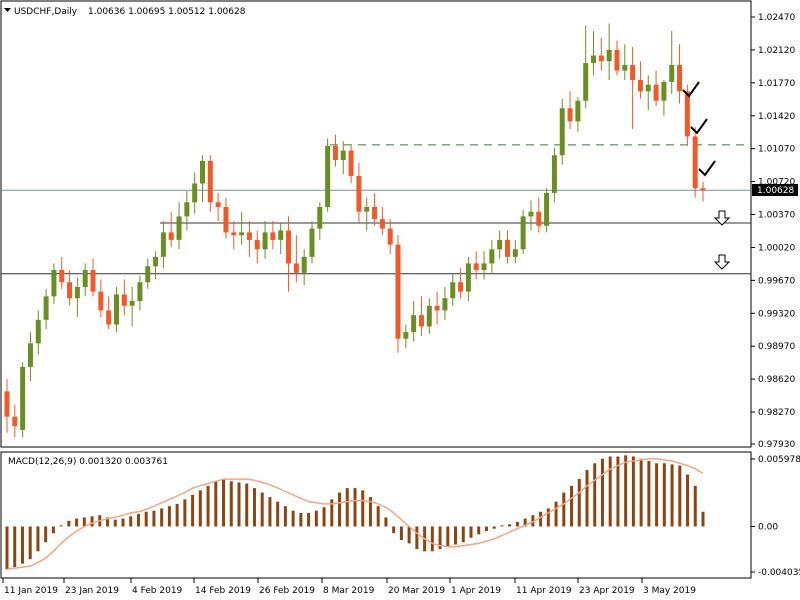 The image size is (800, 600). I want to click on y-tick-label: 0.99670, so click(776, 281).